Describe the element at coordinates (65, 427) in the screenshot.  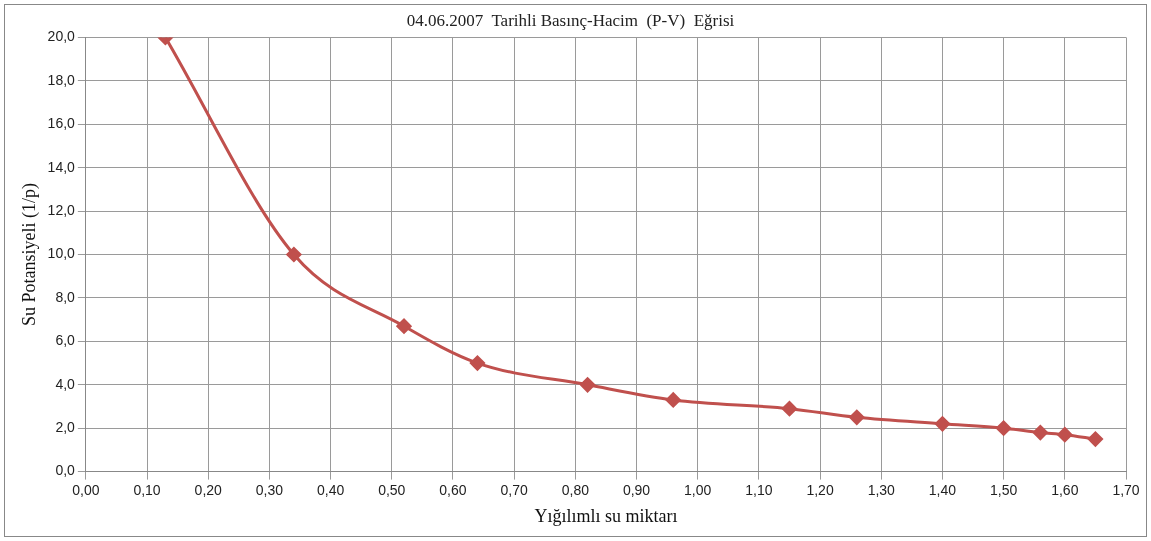
I see `y-tick-label: 2,0` at that location.